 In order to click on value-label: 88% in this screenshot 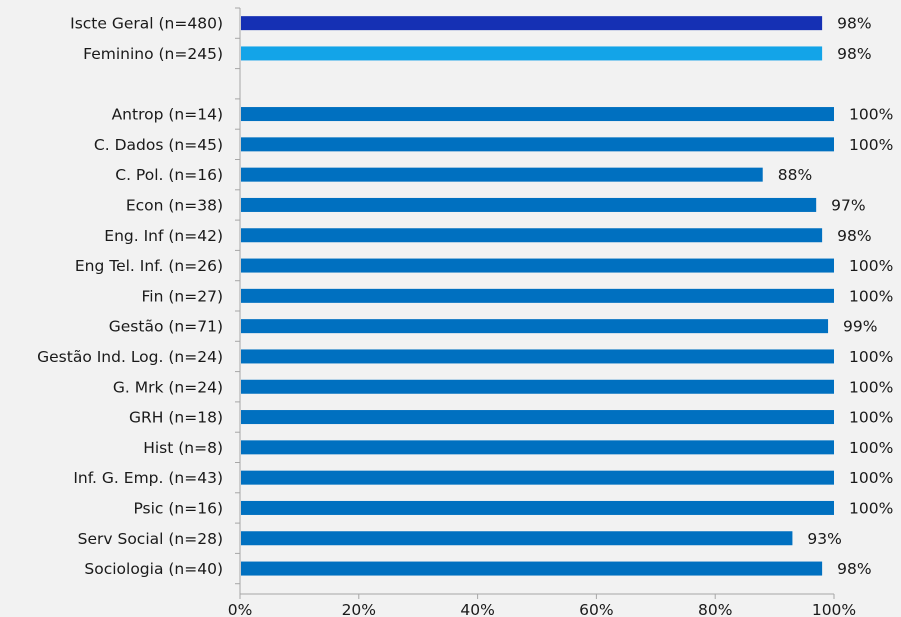, I will do `click(795, 175)`.